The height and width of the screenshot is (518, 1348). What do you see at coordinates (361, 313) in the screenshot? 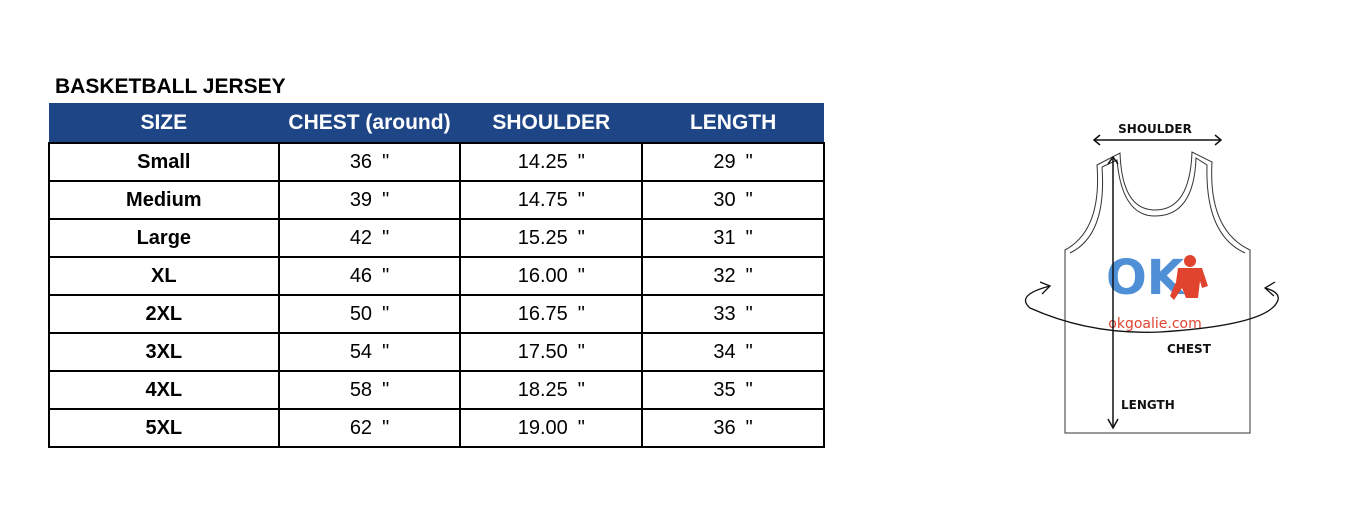
I see `chest-value: 50` at bounding box center [361, 313].